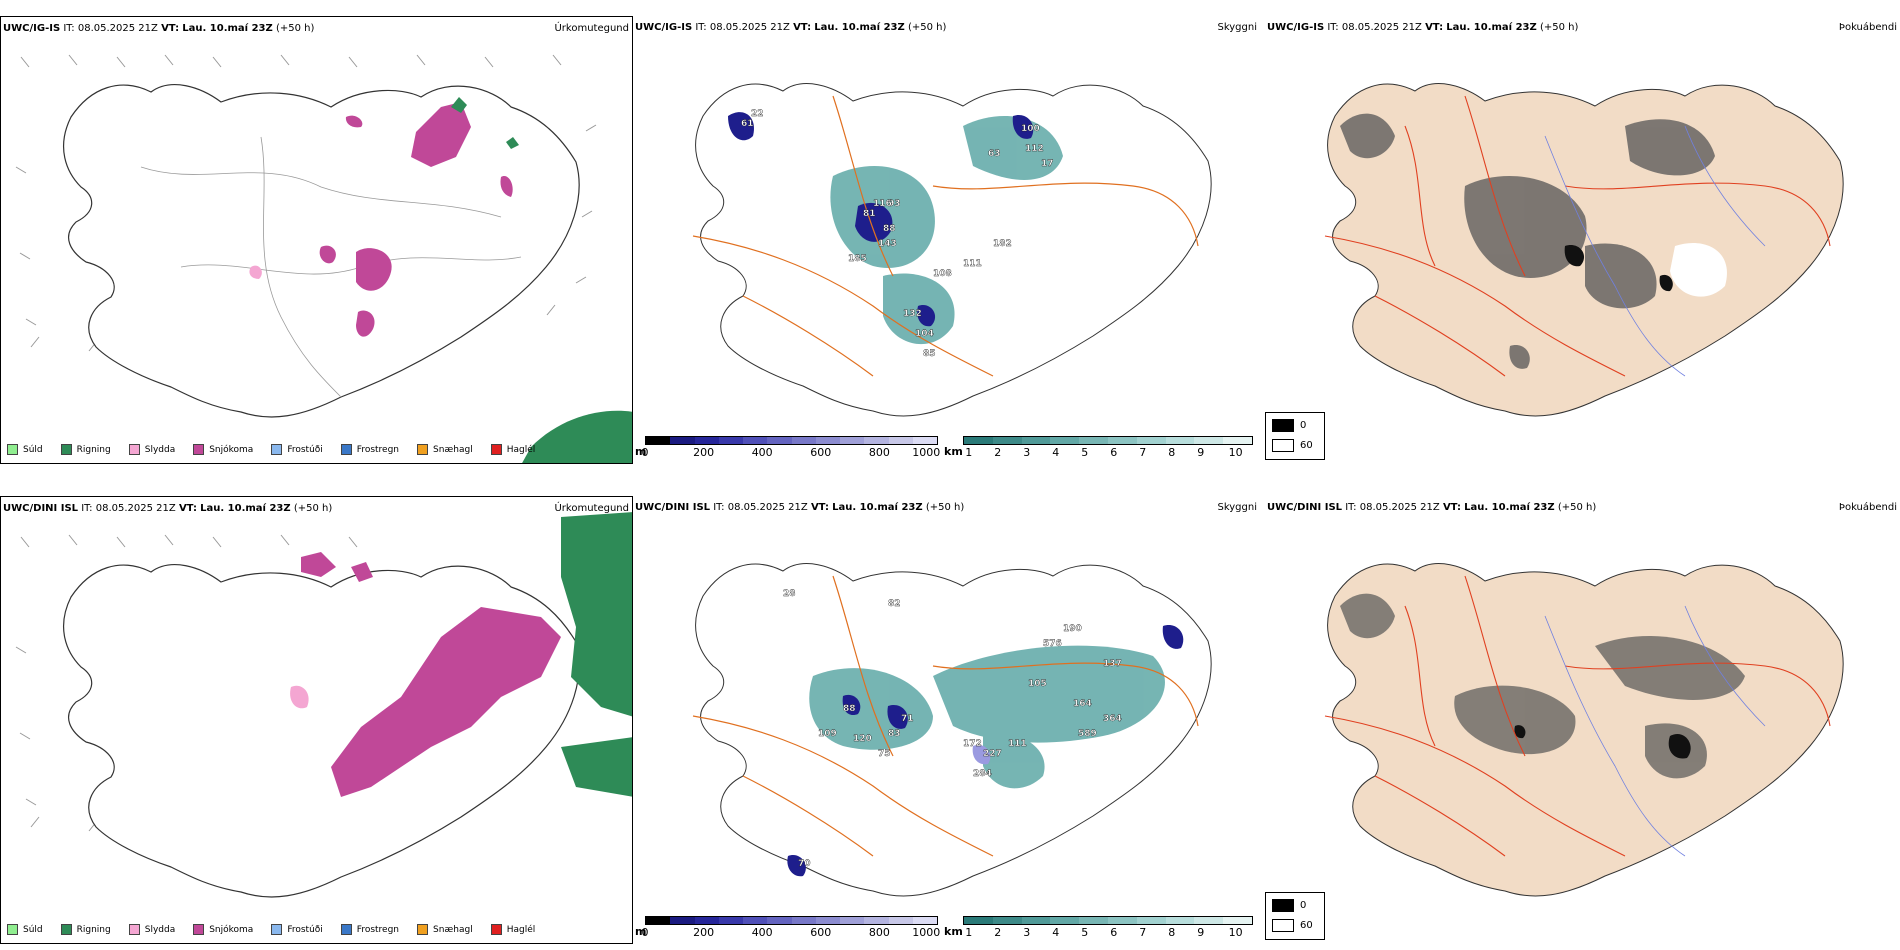 This screenshot has height=950, width=1900. What do you see at coordinates (972, 744) in the screenshot?
I see `visibility-value-label: 172` at bounding box center [972, 744].